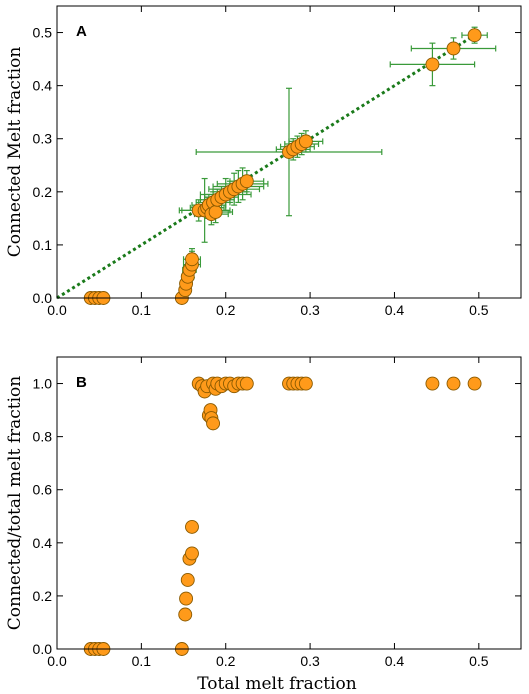 Image resolution: width=529 pixels, height=694 pixels. I want to click on y-tick-label: 1.0, so click(43, 384).